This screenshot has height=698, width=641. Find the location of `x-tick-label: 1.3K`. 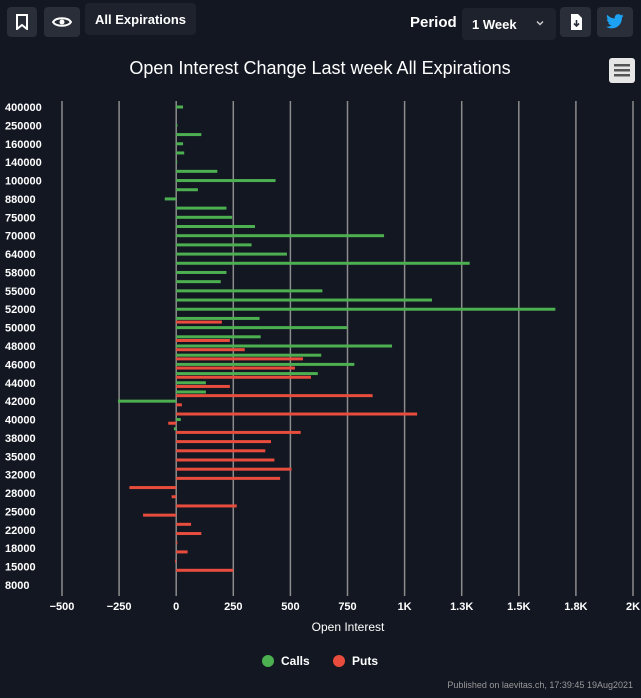

x-tick-label: 1.3K is located at coordinates (461, 607).